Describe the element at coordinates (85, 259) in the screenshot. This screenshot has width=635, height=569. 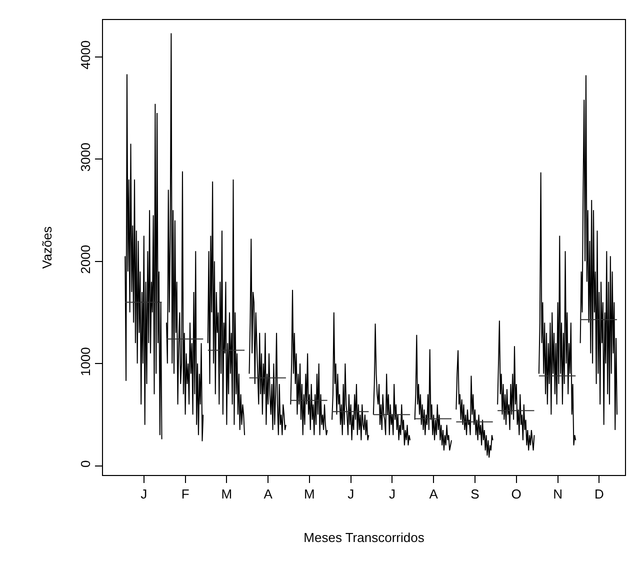
I see `y-tick-label: 2000` at that location.